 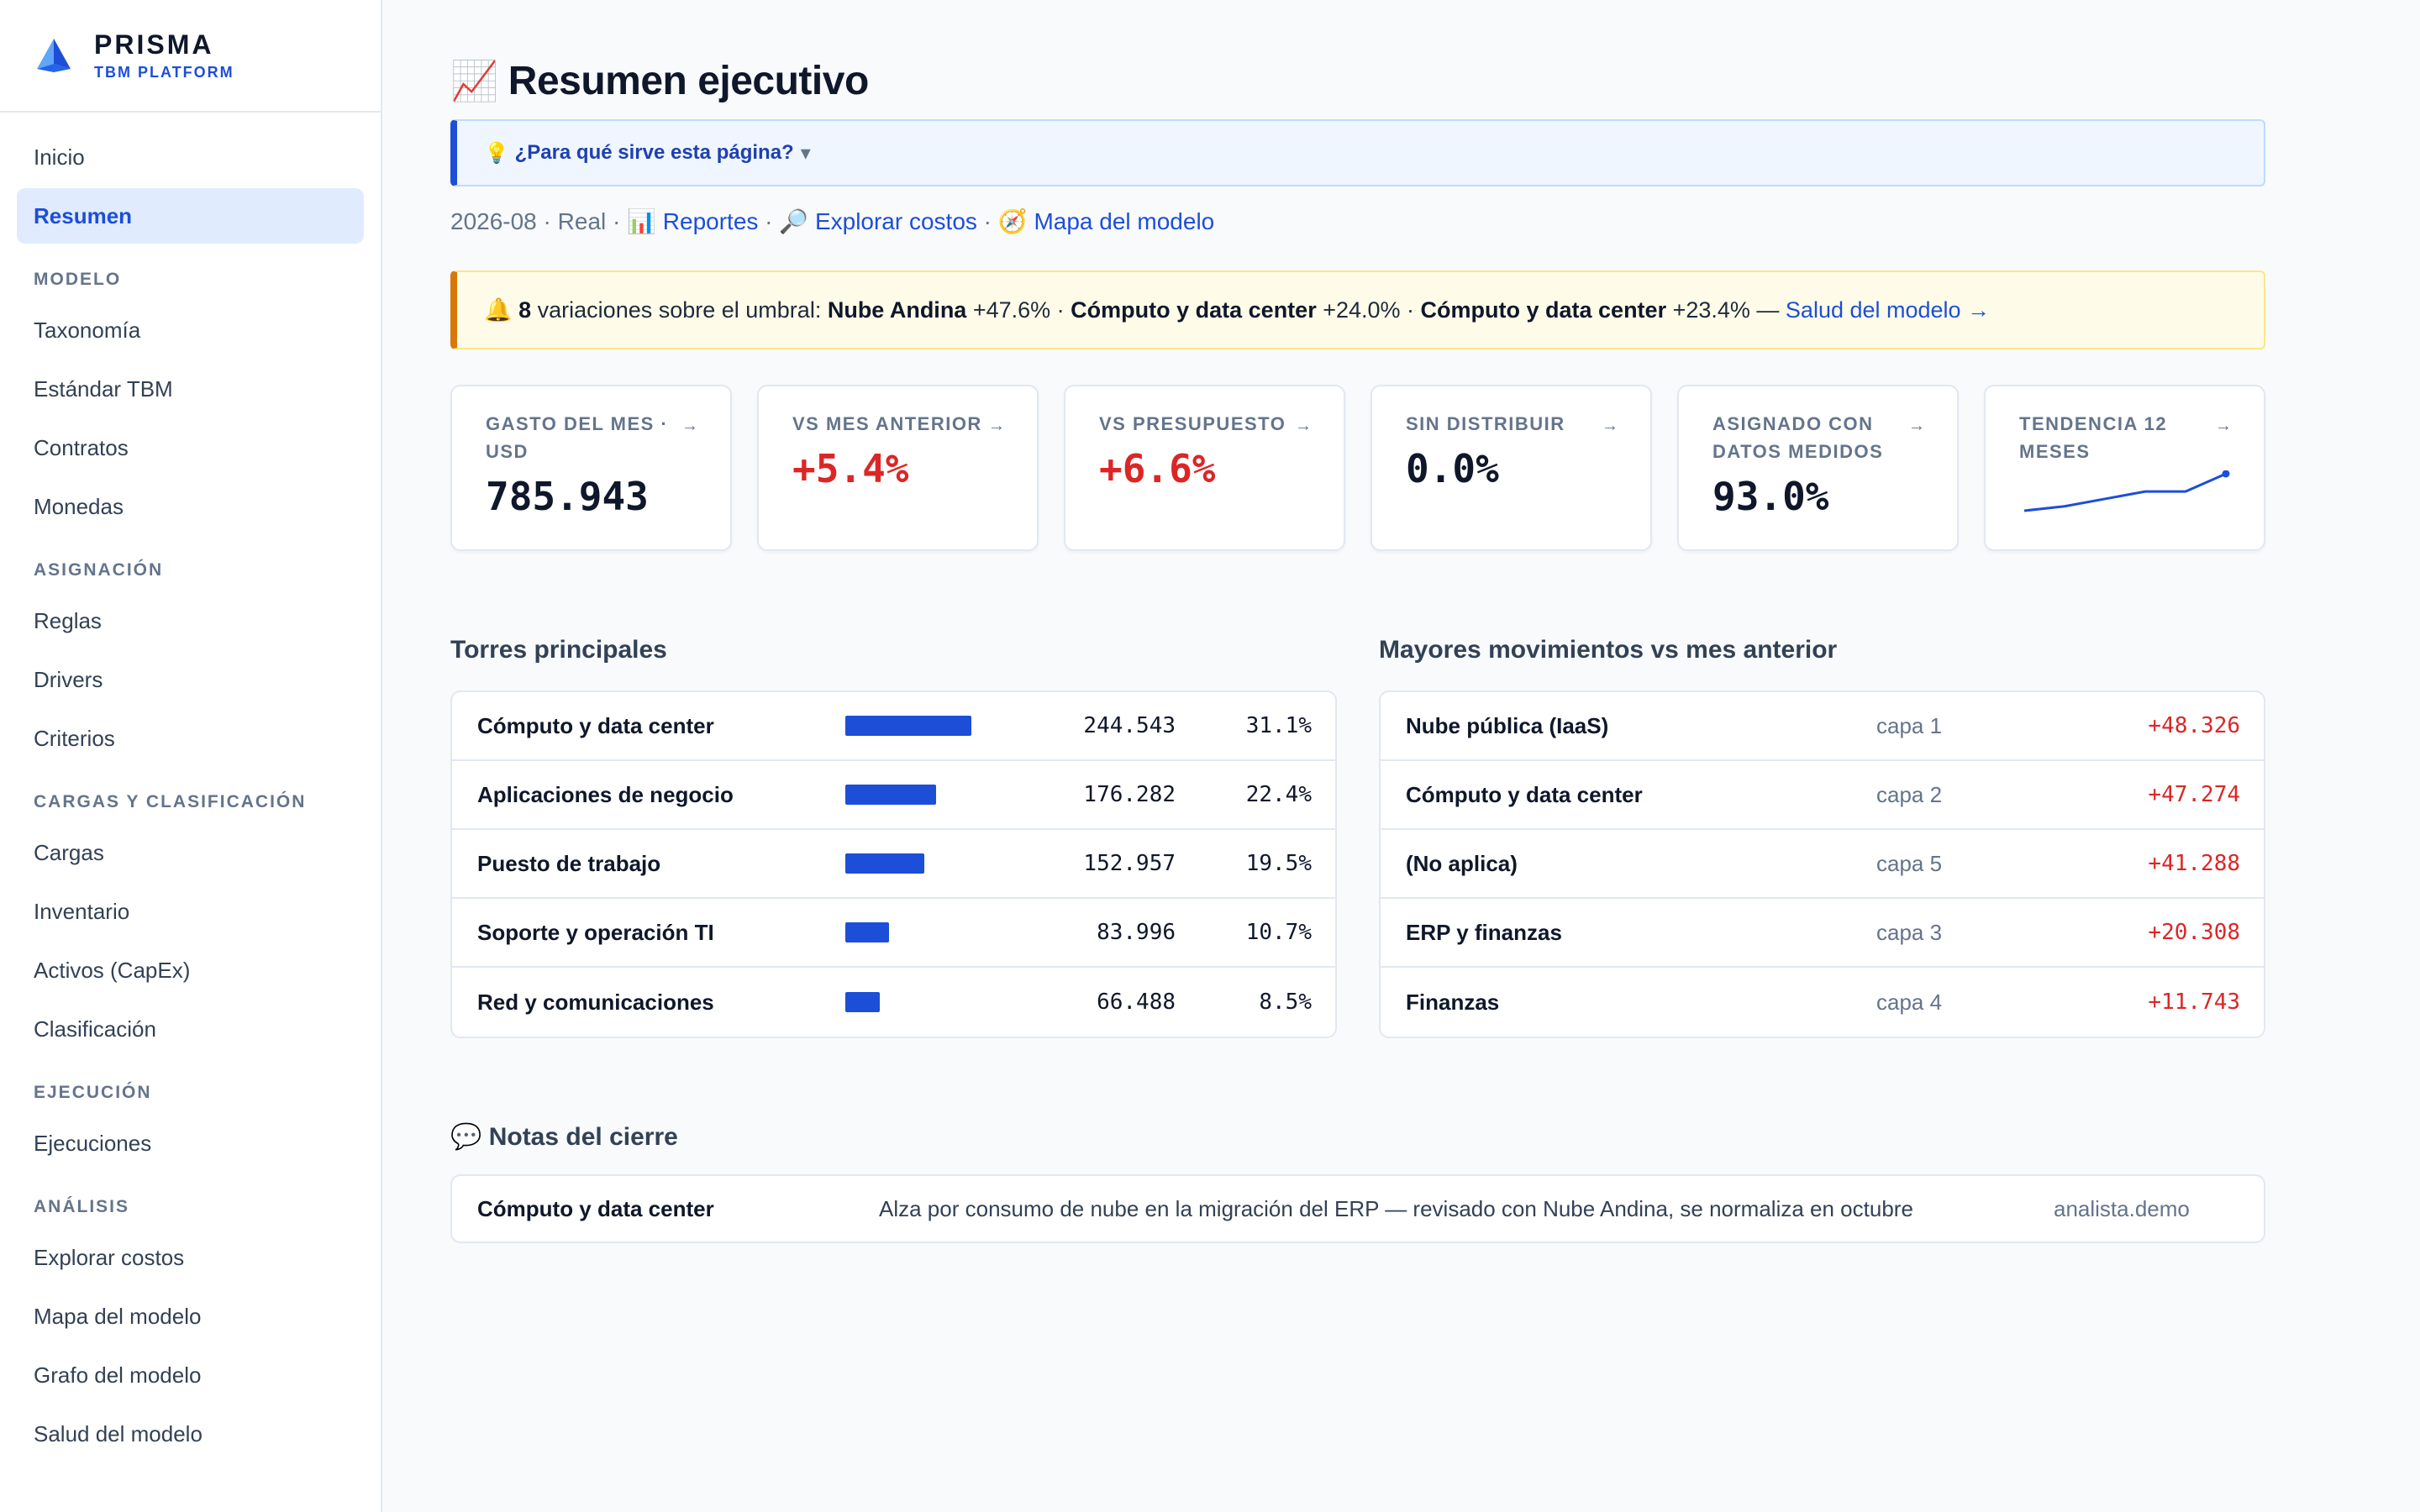 I want to click on mover-name: Finanzas, so click(x=1453, y=1002).